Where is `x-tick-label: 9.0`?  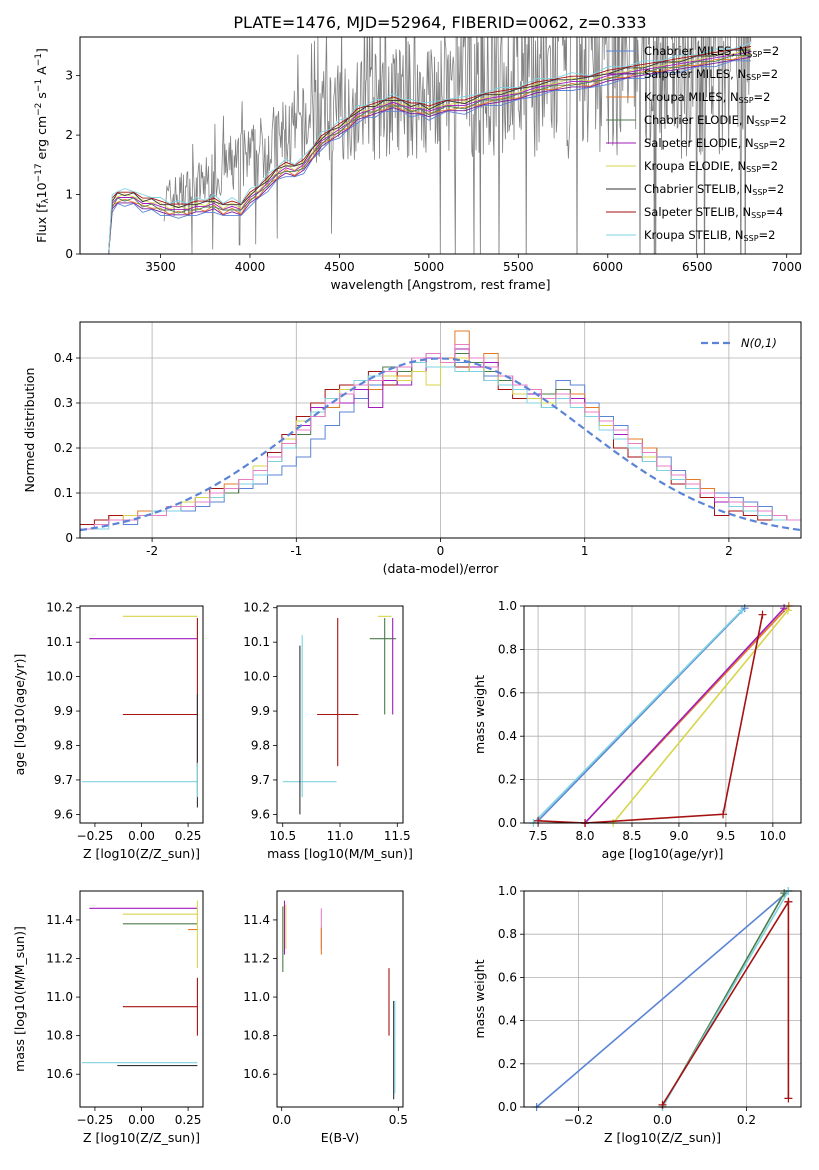
x-tick-label: 9.0 is located at coordinates (678, 836).